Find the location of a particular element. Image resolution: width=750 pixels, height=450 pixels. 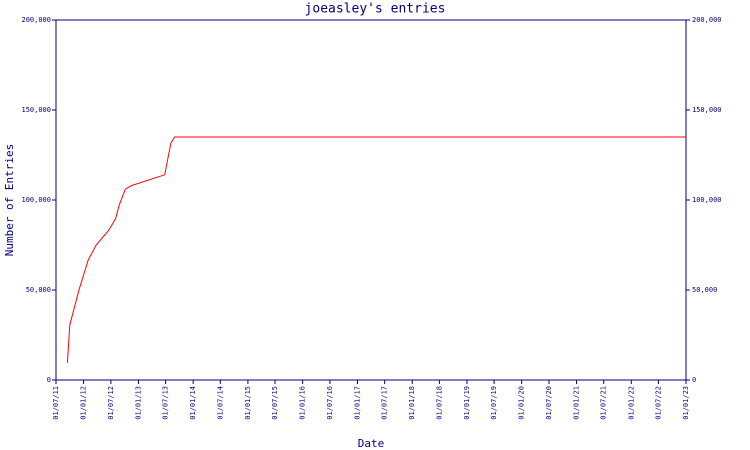

x-tick-label: 01/01/15 is located at coordinates (248, 403).